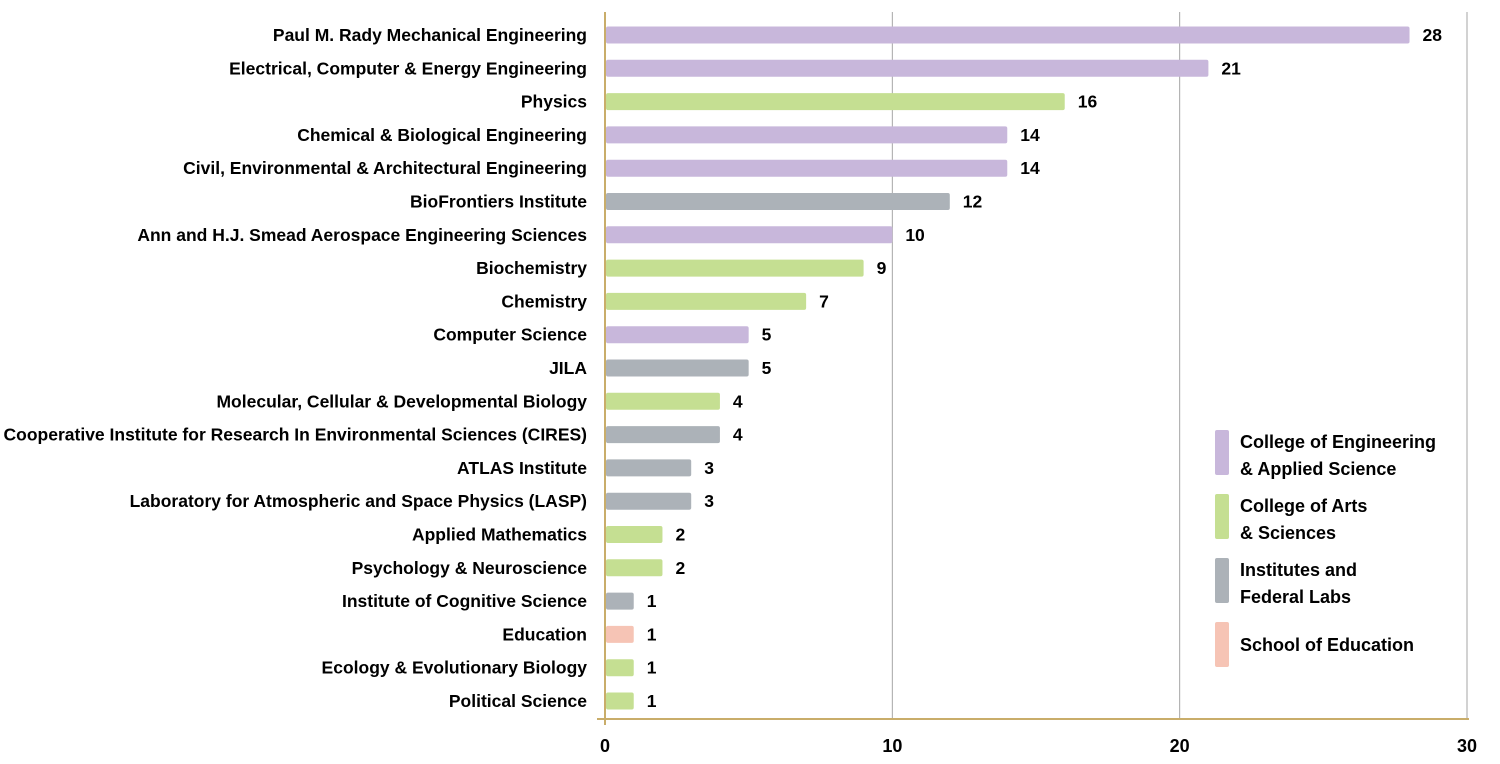 This screenshot has width=1500, height=764. I want to click on legend-item-arts: College of Arts & Sciences, so click(1291, 518).